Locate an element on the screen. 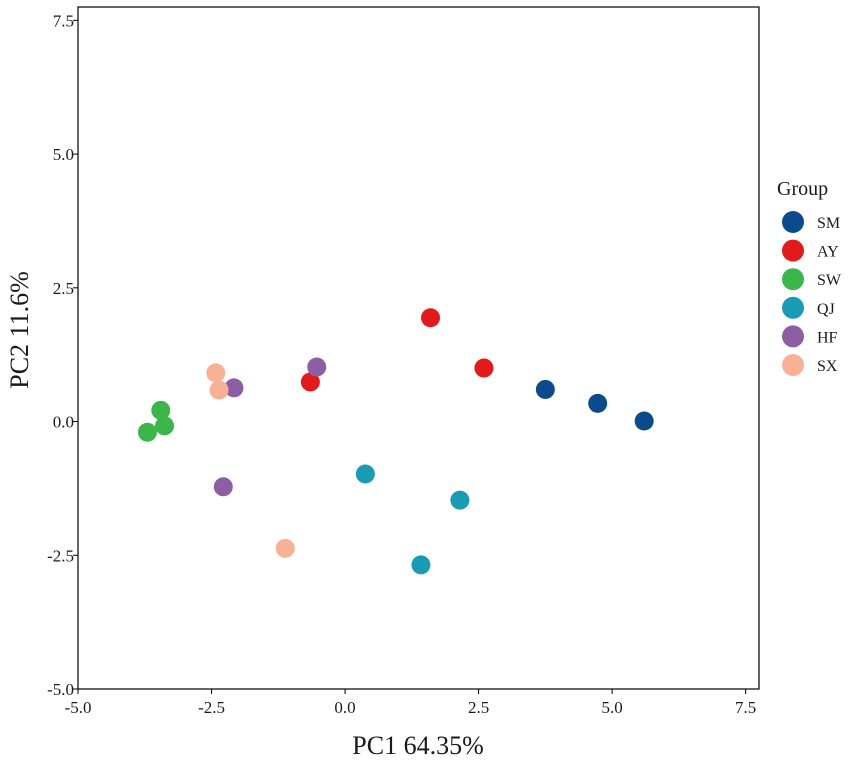  legend-key-sw is located at coordinates (793, 279).